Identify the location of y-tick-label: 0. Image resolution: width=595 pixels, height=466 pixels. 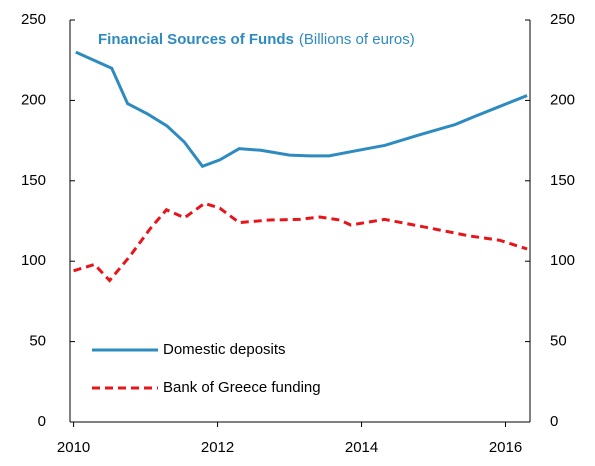
(42, 421).